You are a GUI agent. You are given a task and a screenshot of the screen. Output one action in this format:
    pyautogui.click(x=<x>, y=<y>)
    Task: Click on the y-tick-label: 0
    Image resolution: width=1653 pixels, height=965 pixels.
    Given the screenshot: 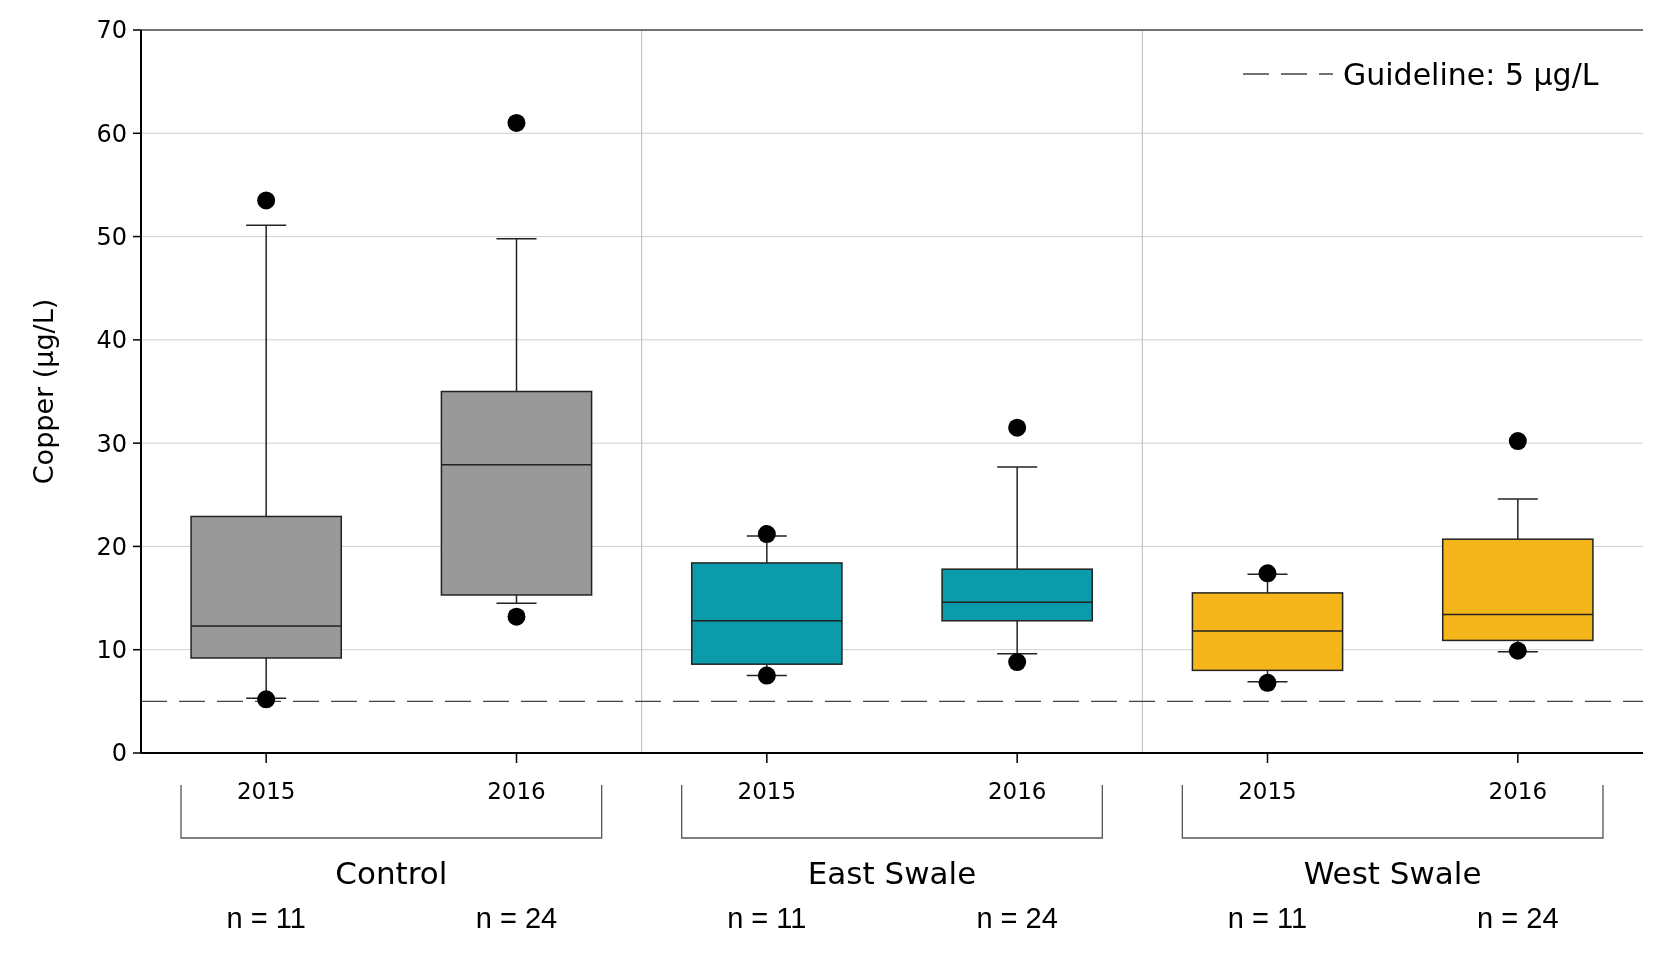 What is the action you would take?
    pyautogui.click(x=119, y=753)
    